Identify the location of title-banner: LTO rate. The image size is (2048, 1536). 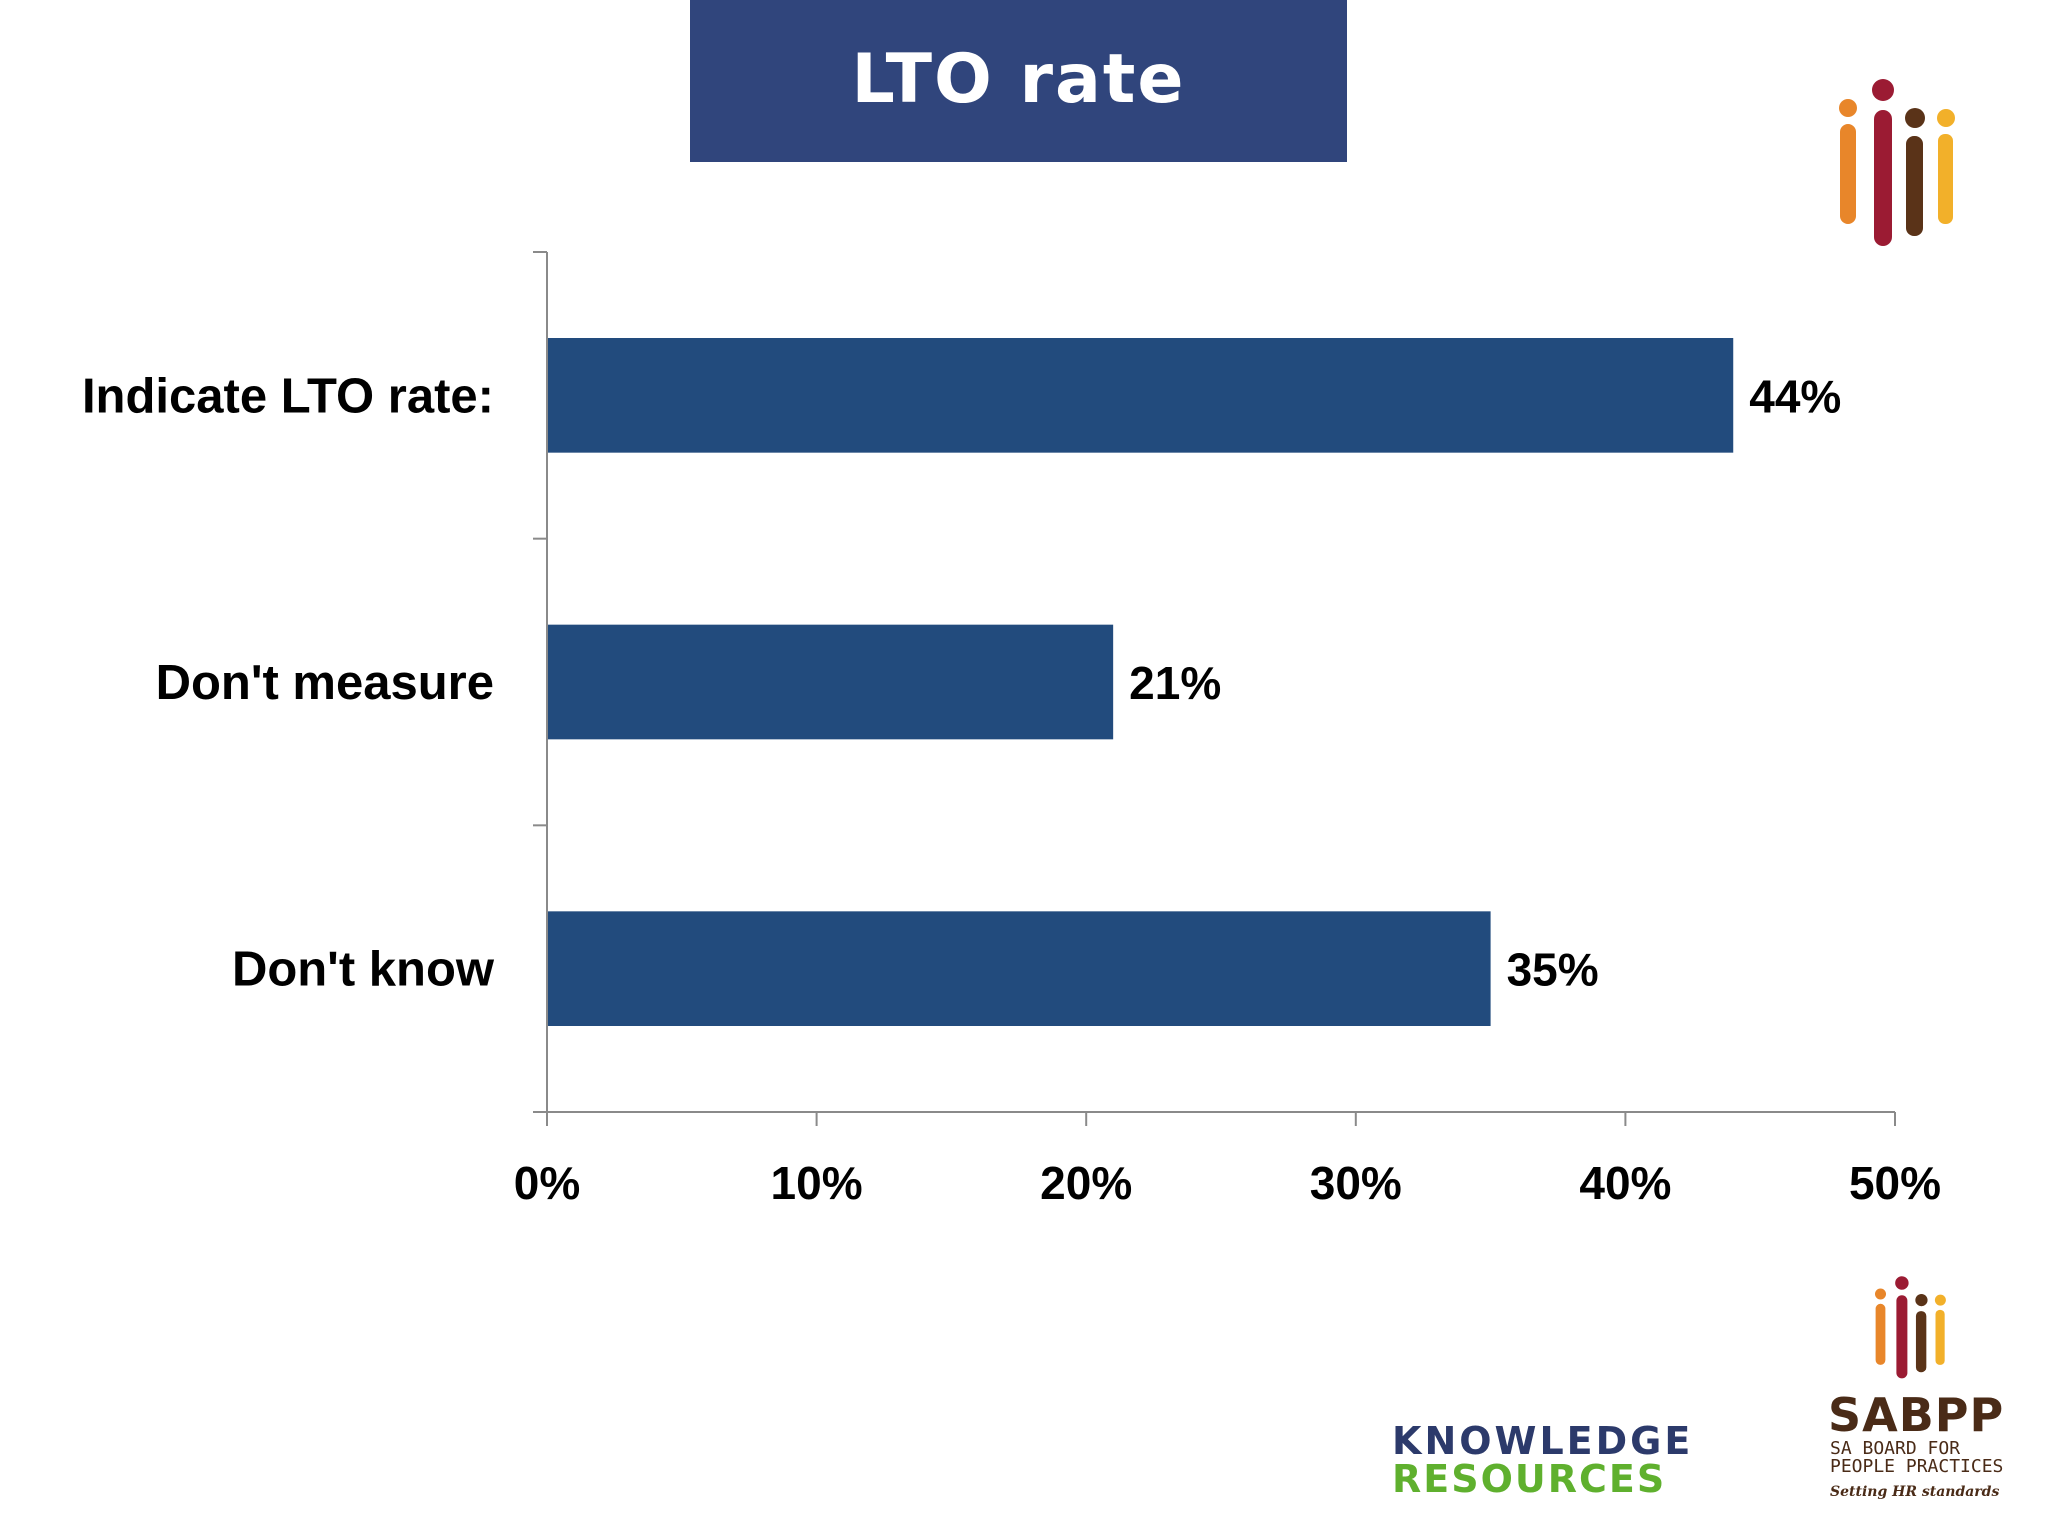
(1018, 81).